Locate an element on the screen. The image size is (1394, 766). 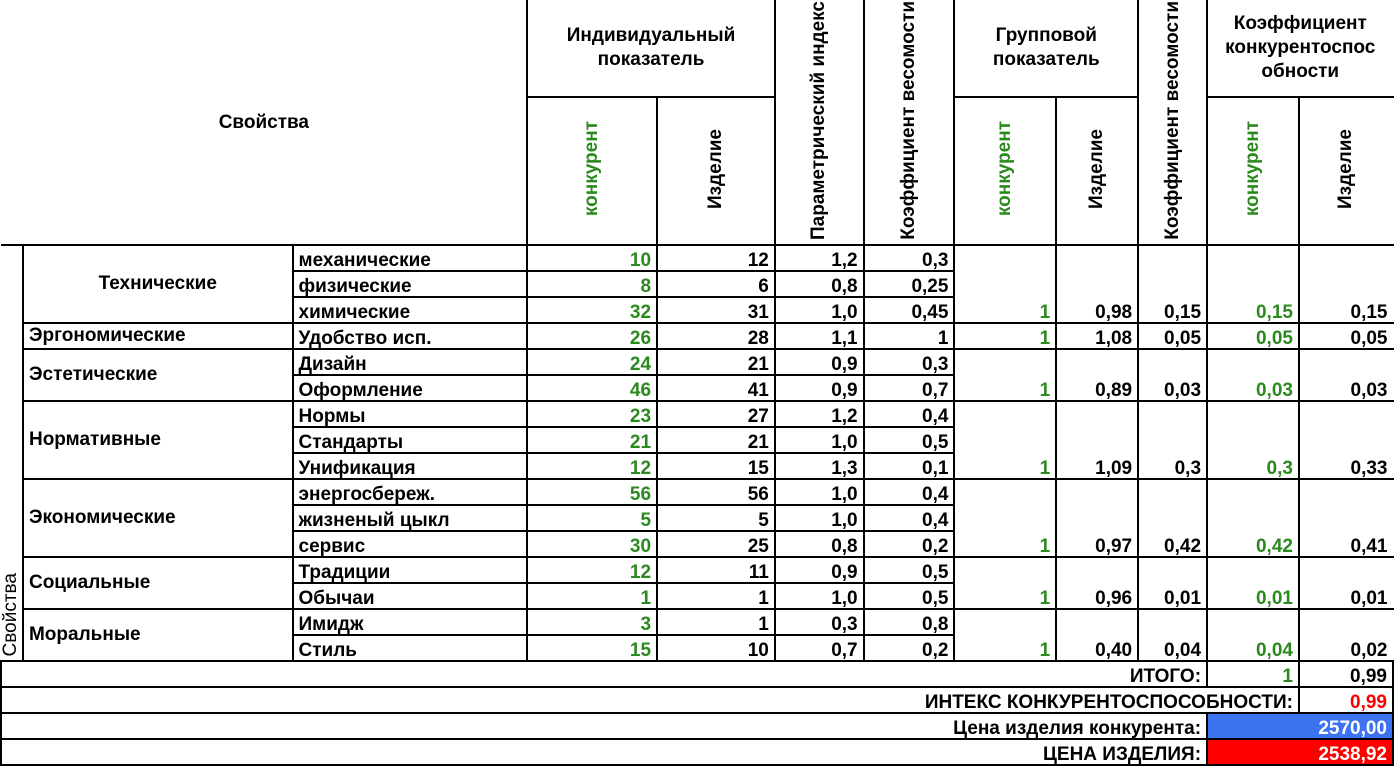
group-weight: 0,15 is located at coordinates (1173, 285).